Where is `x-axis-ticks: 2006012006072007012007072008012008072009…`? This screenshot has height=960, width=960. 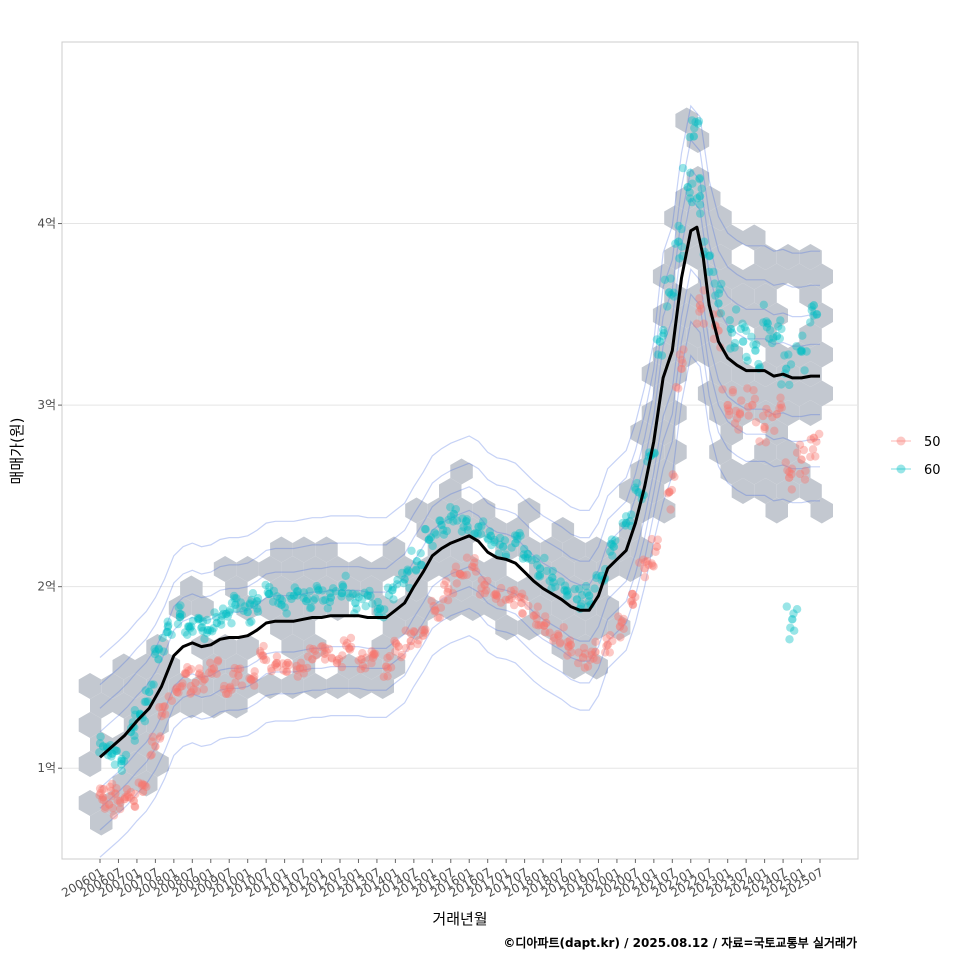
x-axis-ticks: 2006012006072007012007072008012008072009… is located at coordinates (442, 879).